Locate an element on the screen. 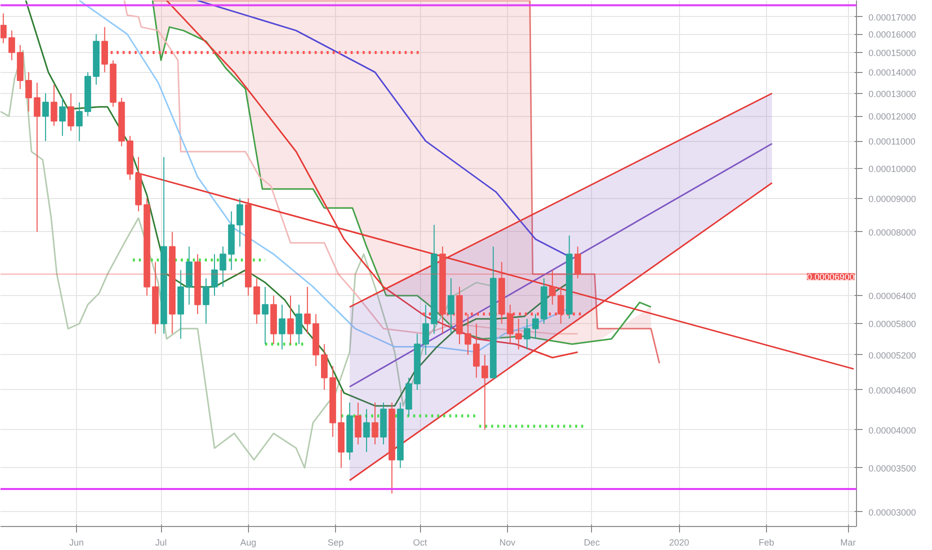 This screenshot has width=932, height=550. x-tick-label: Oct is located at coordinates (420, 543).